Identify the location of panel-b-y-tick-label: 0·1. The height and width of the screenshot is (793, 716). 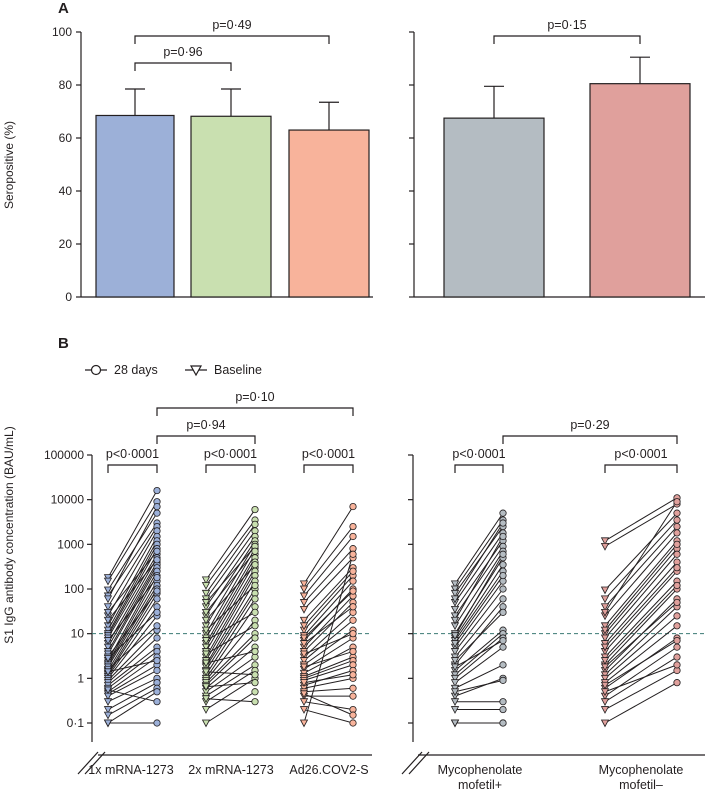
(76, 723).